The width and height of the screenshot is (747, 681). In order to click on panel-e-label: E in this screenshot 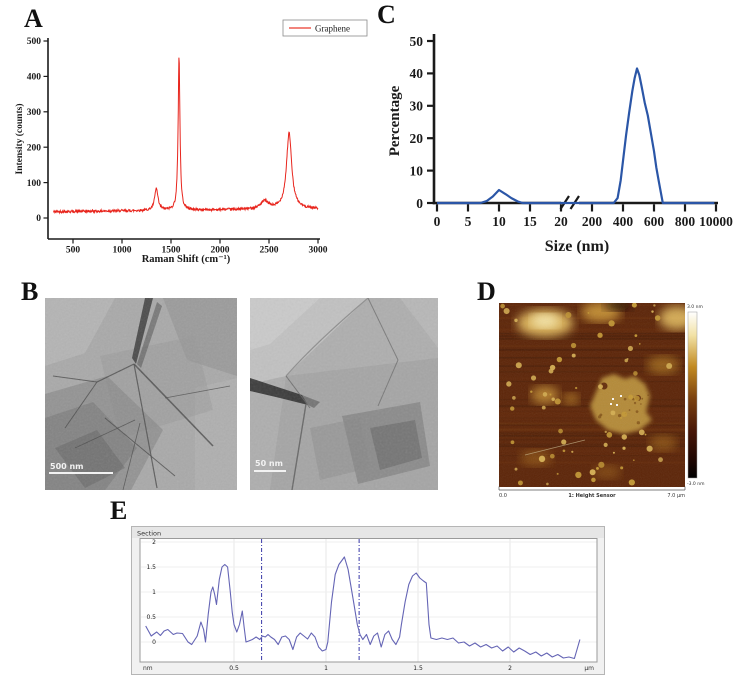, I will do `click(119, 510)`.